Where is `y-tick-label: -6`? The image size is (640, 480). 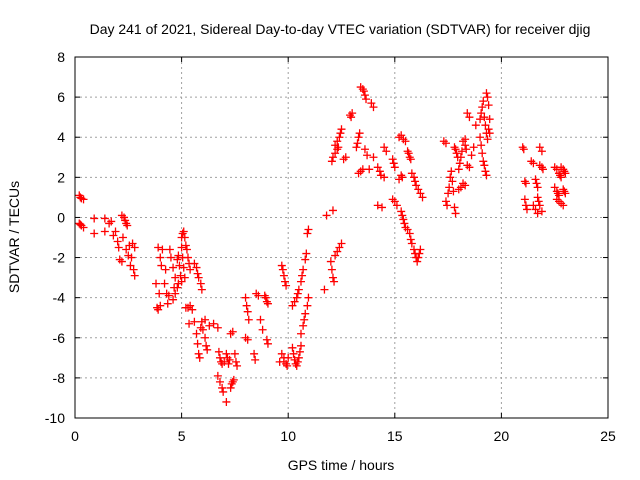 y-tick-label: -6 is located at coordinates (59, 338).